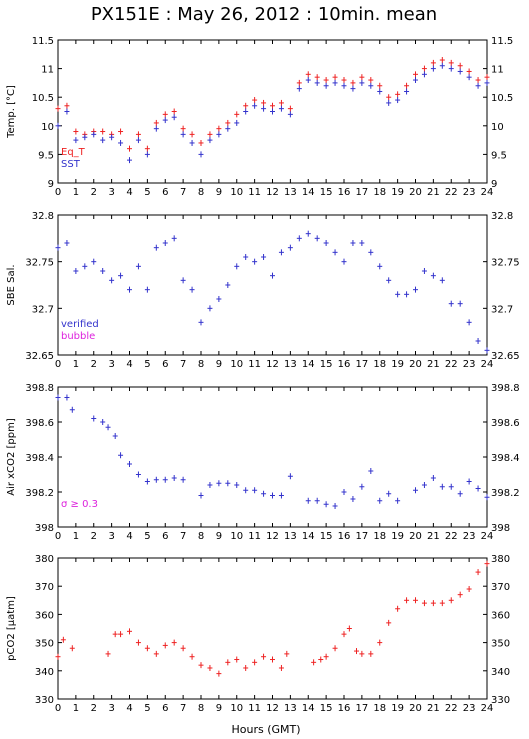  What do you see at coordinates (326, 708) in the screenshot?
I see `x-tick-label: 15` at bounding box center [326, 708].